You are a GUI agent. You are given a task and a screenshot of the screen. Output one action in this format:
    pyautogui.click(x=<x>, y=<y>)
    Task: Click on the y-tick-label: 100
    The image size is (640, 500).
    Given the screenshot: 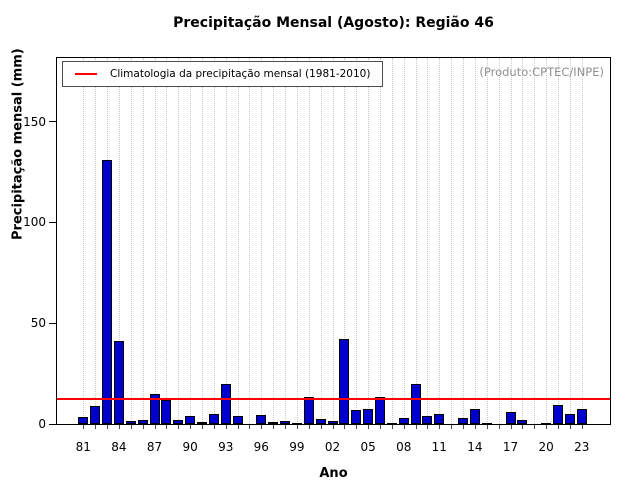 What is the action you would take?
    pyautogui.click(x=34, y=222)
    